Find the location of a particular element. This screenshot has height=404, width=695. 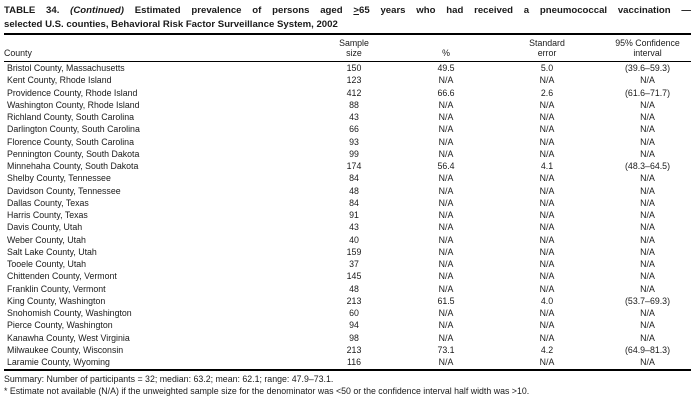

table-row: Kent County, Rhode Island 123 N/A N/A N/A is located at coordinates (347, 80).